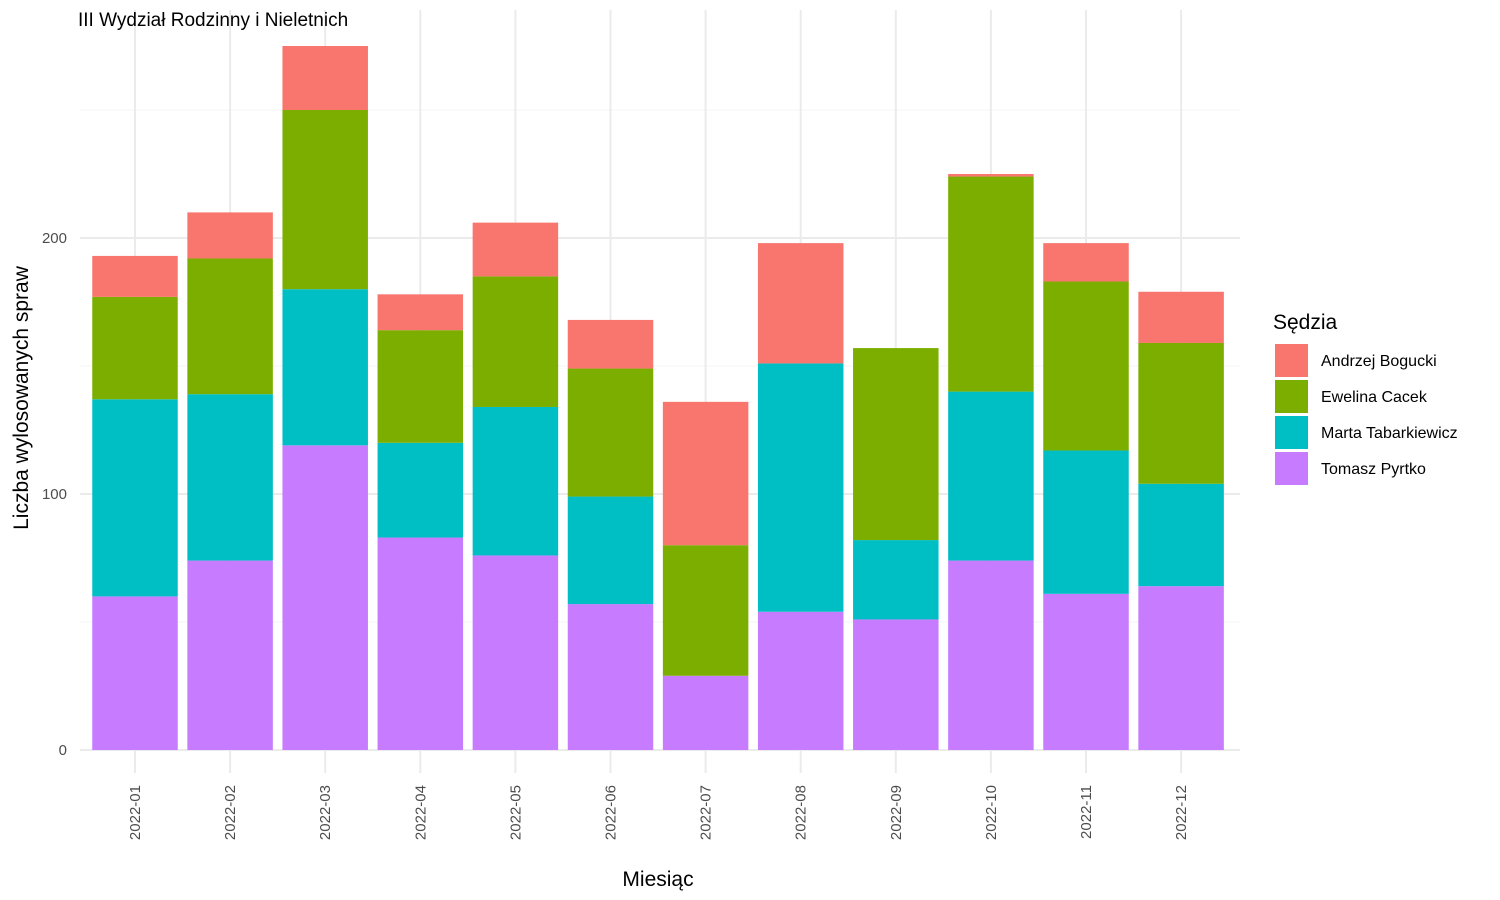 Image resolution: width=1500 pixels, height=900 pixels. I want to click on bar-segment: 2022-12 · Marta Tabarkiewicz: 40, so click(1181, 535).